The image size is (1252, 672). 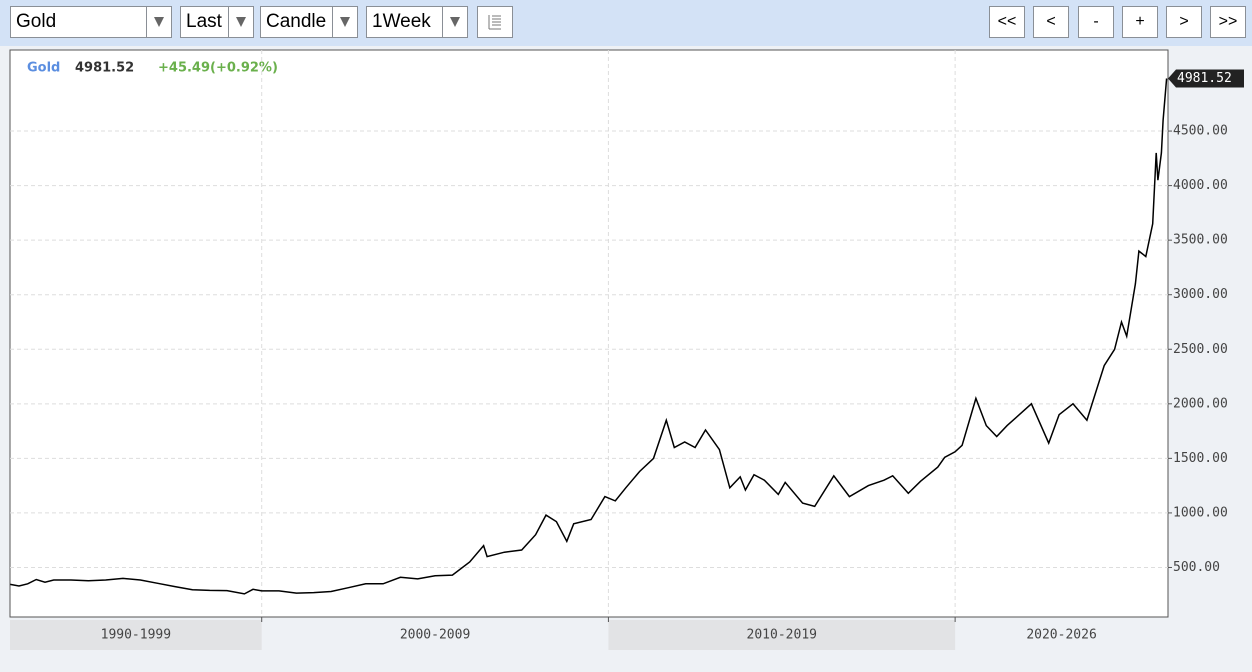 I want to click on last-price-label: 4981.52, so click(x=1204, y=78).